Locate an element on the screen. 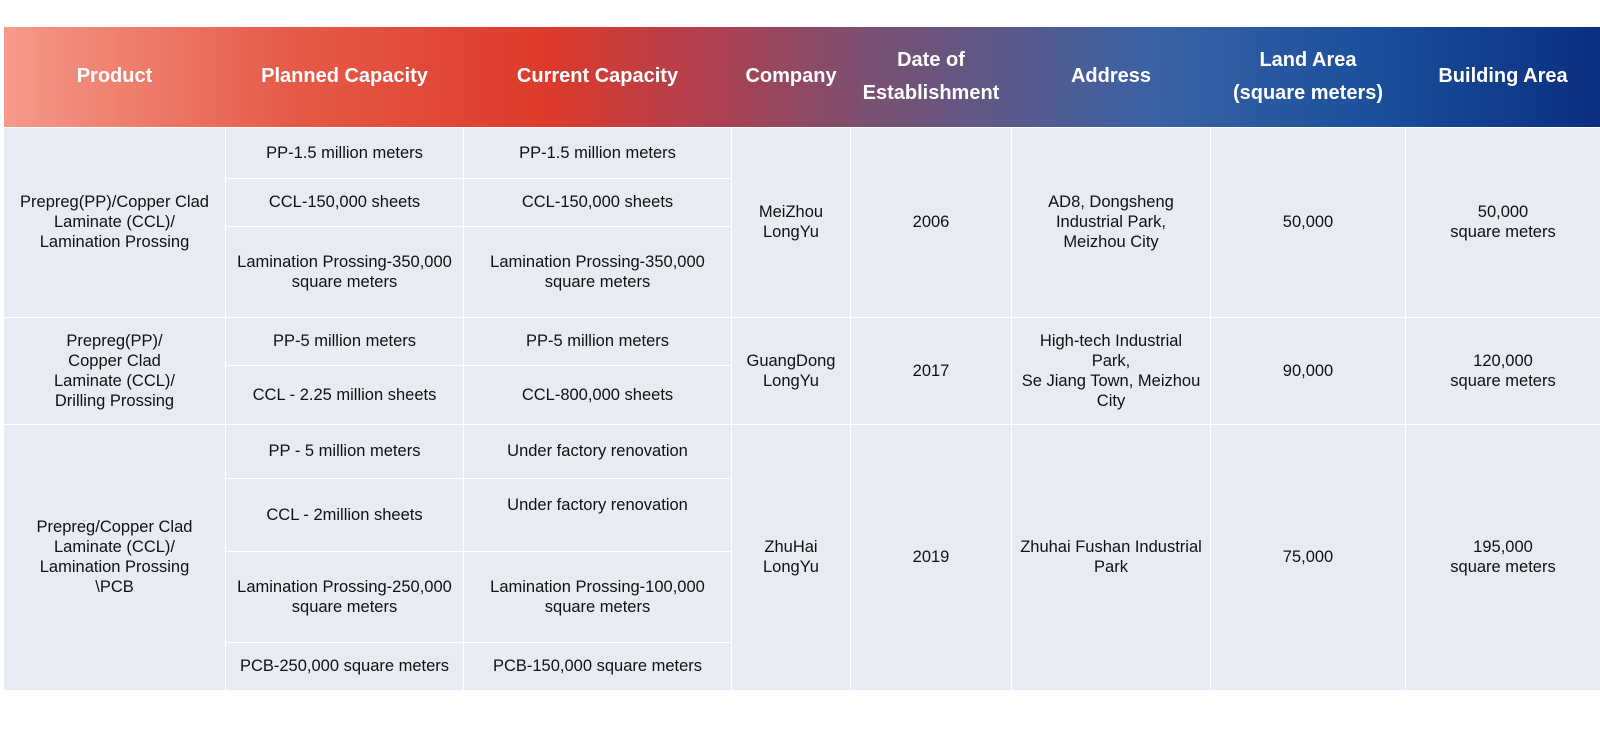 This screenshot has width=1600, height=756. current-capacity-line: PP-5 million meters is located at coordinates (597, 341).